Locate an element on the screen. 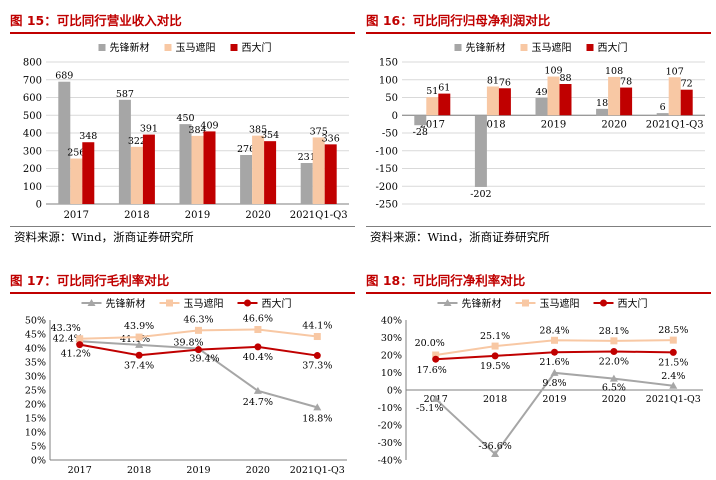 This screenshot has height=480, width=716. data-label: 40.4% is located at coordinates (258, 357).